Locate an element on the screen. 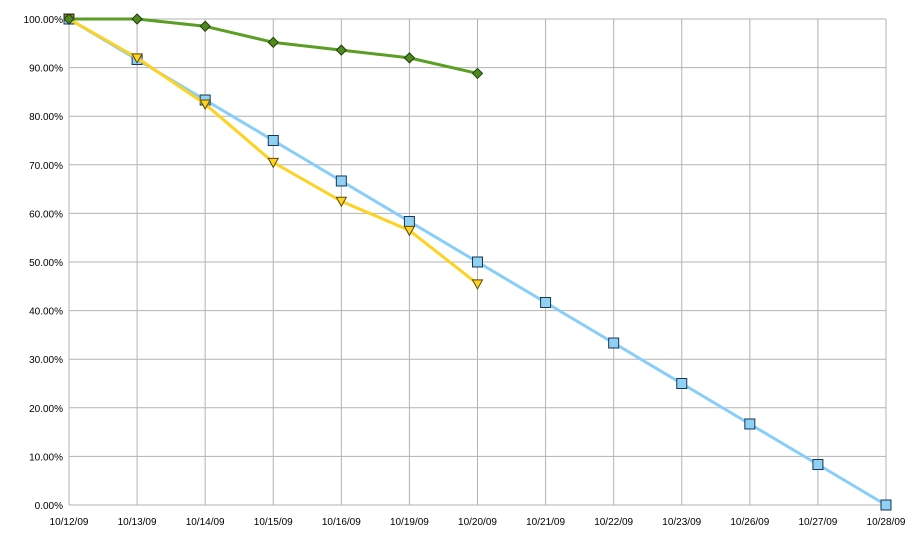  x-tick-label: 10/15/09 is located at coordinates (273, 522).